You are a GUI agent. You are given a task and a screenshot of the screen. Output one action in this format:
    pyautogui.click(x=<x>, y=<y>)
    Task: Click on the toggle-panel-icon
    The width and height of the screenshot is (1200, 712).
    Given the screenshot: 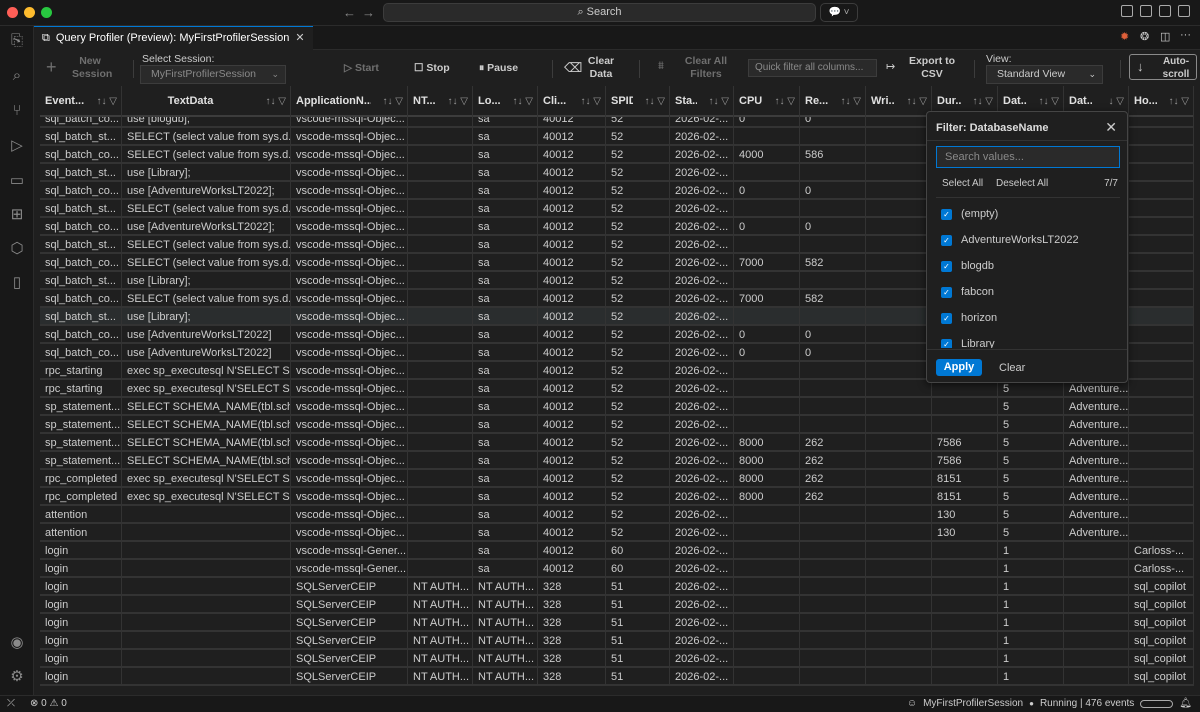 What is the action you would take?
    pyautogui.click(x=1165, y=11)
    